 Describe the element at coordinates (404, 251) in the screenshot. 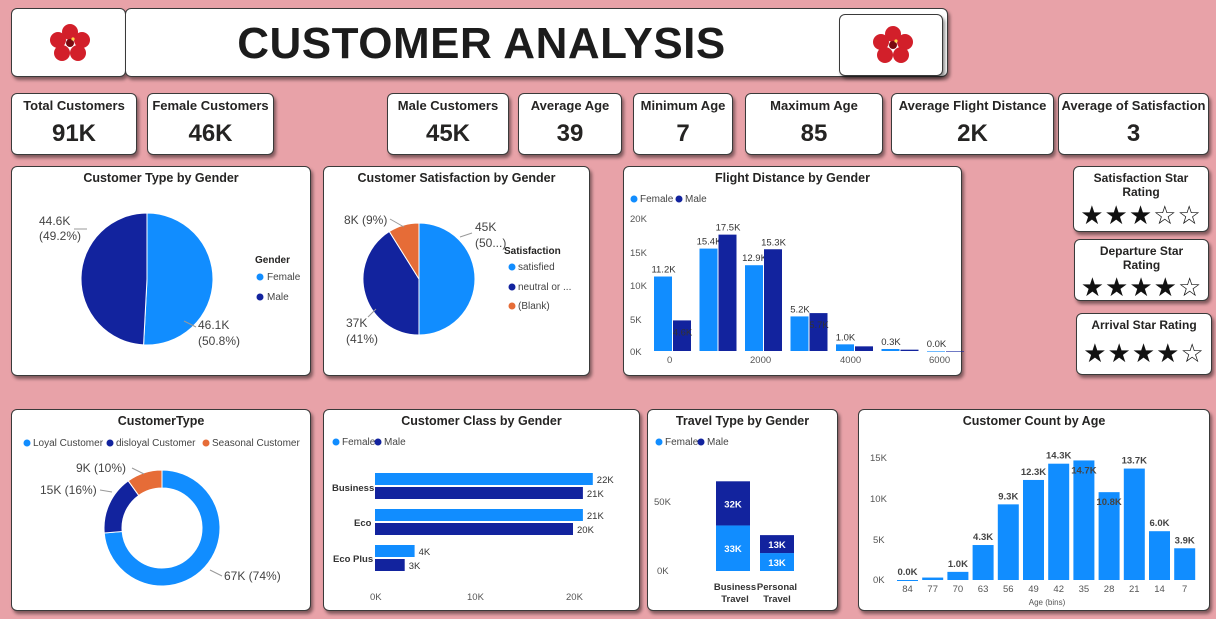

I see `slice--blank` at that location.